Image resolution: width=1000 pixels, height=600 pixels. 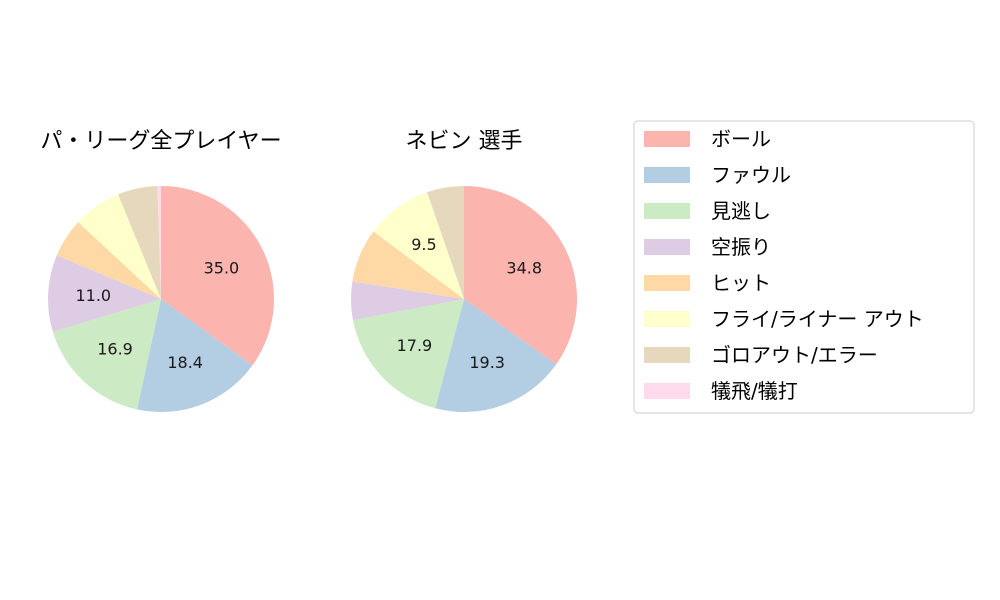 I want to click on slice-label-foul: 18.4, so click(x=185, y=362).